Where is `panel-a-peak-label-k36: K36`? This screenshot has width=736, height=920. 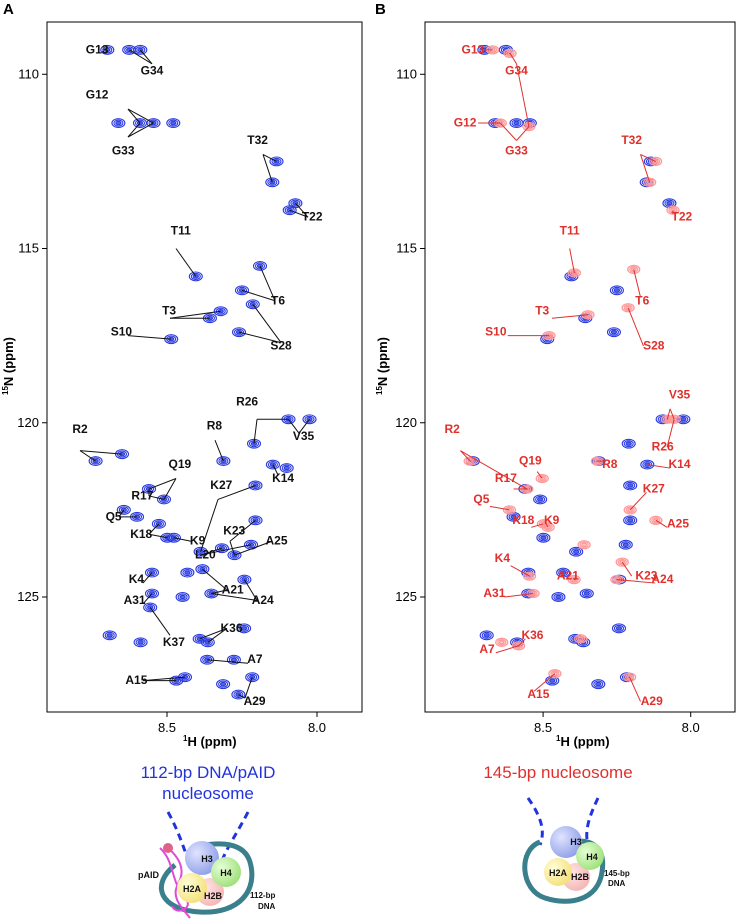 panel-a-peak-label-k36: K36 is located at coordinates (231, 628).